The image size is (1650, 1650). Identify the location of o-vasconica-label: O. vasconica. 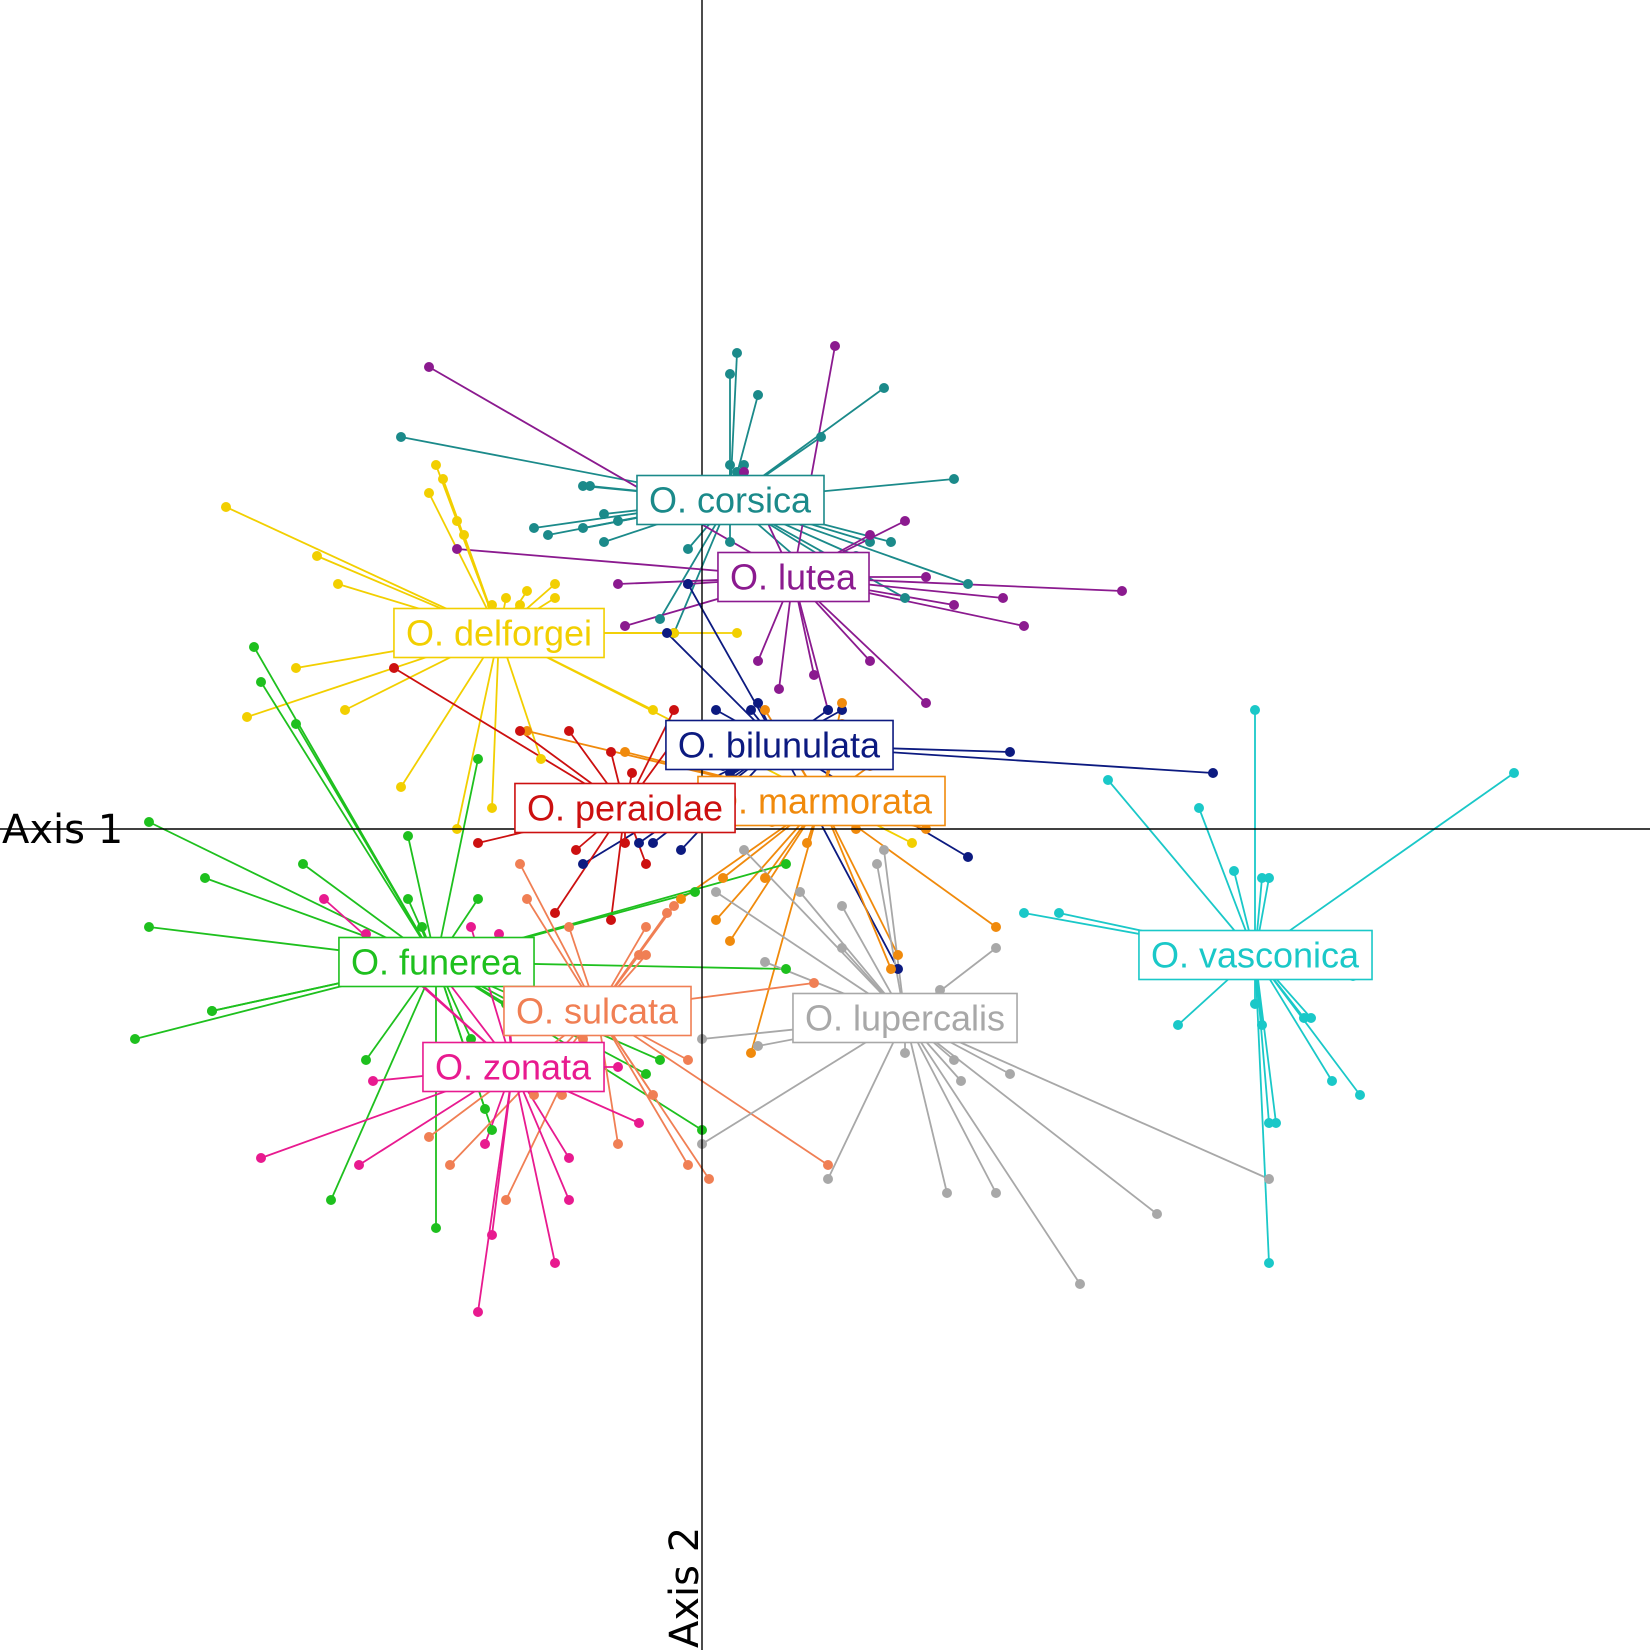
(1255, 955).